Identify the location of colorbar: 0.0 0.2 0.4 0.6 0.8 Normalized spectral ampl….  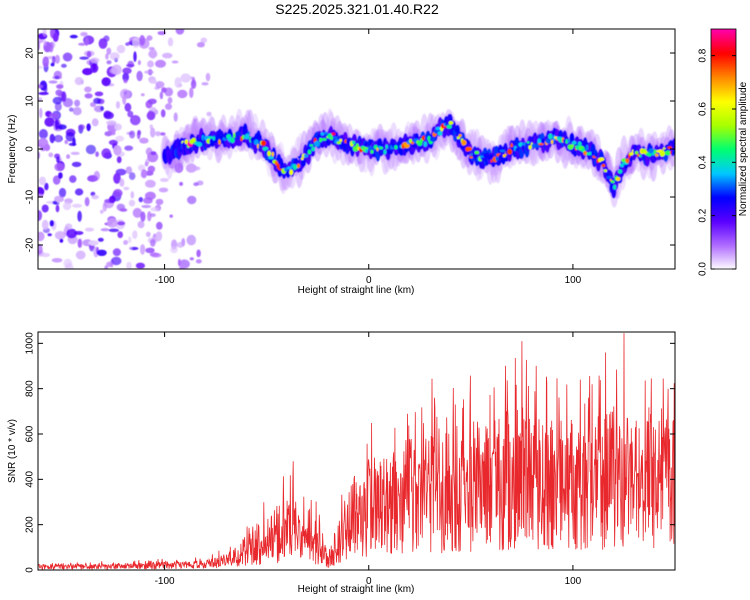
(723, 152).